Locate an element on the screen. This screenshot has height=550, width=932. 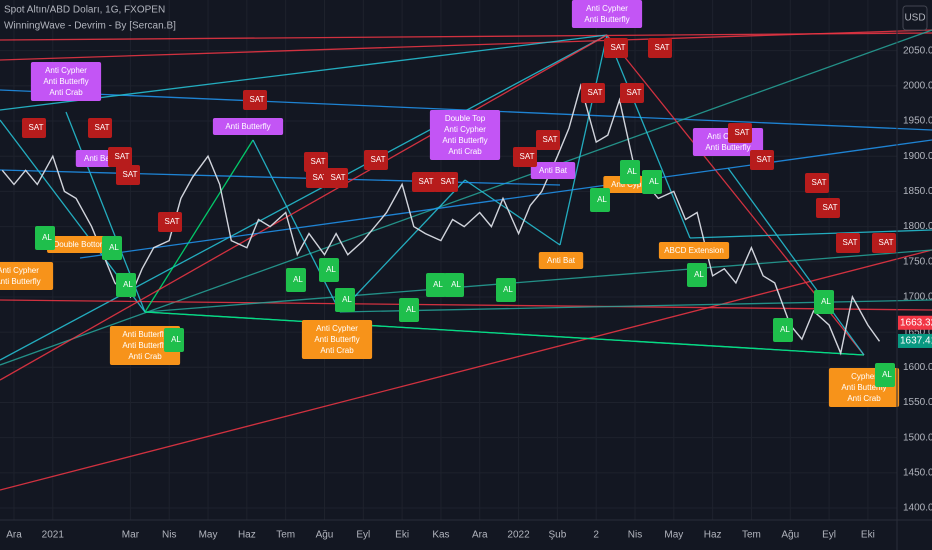
x-tick-label: Tem is located at coordinates (285, 535).